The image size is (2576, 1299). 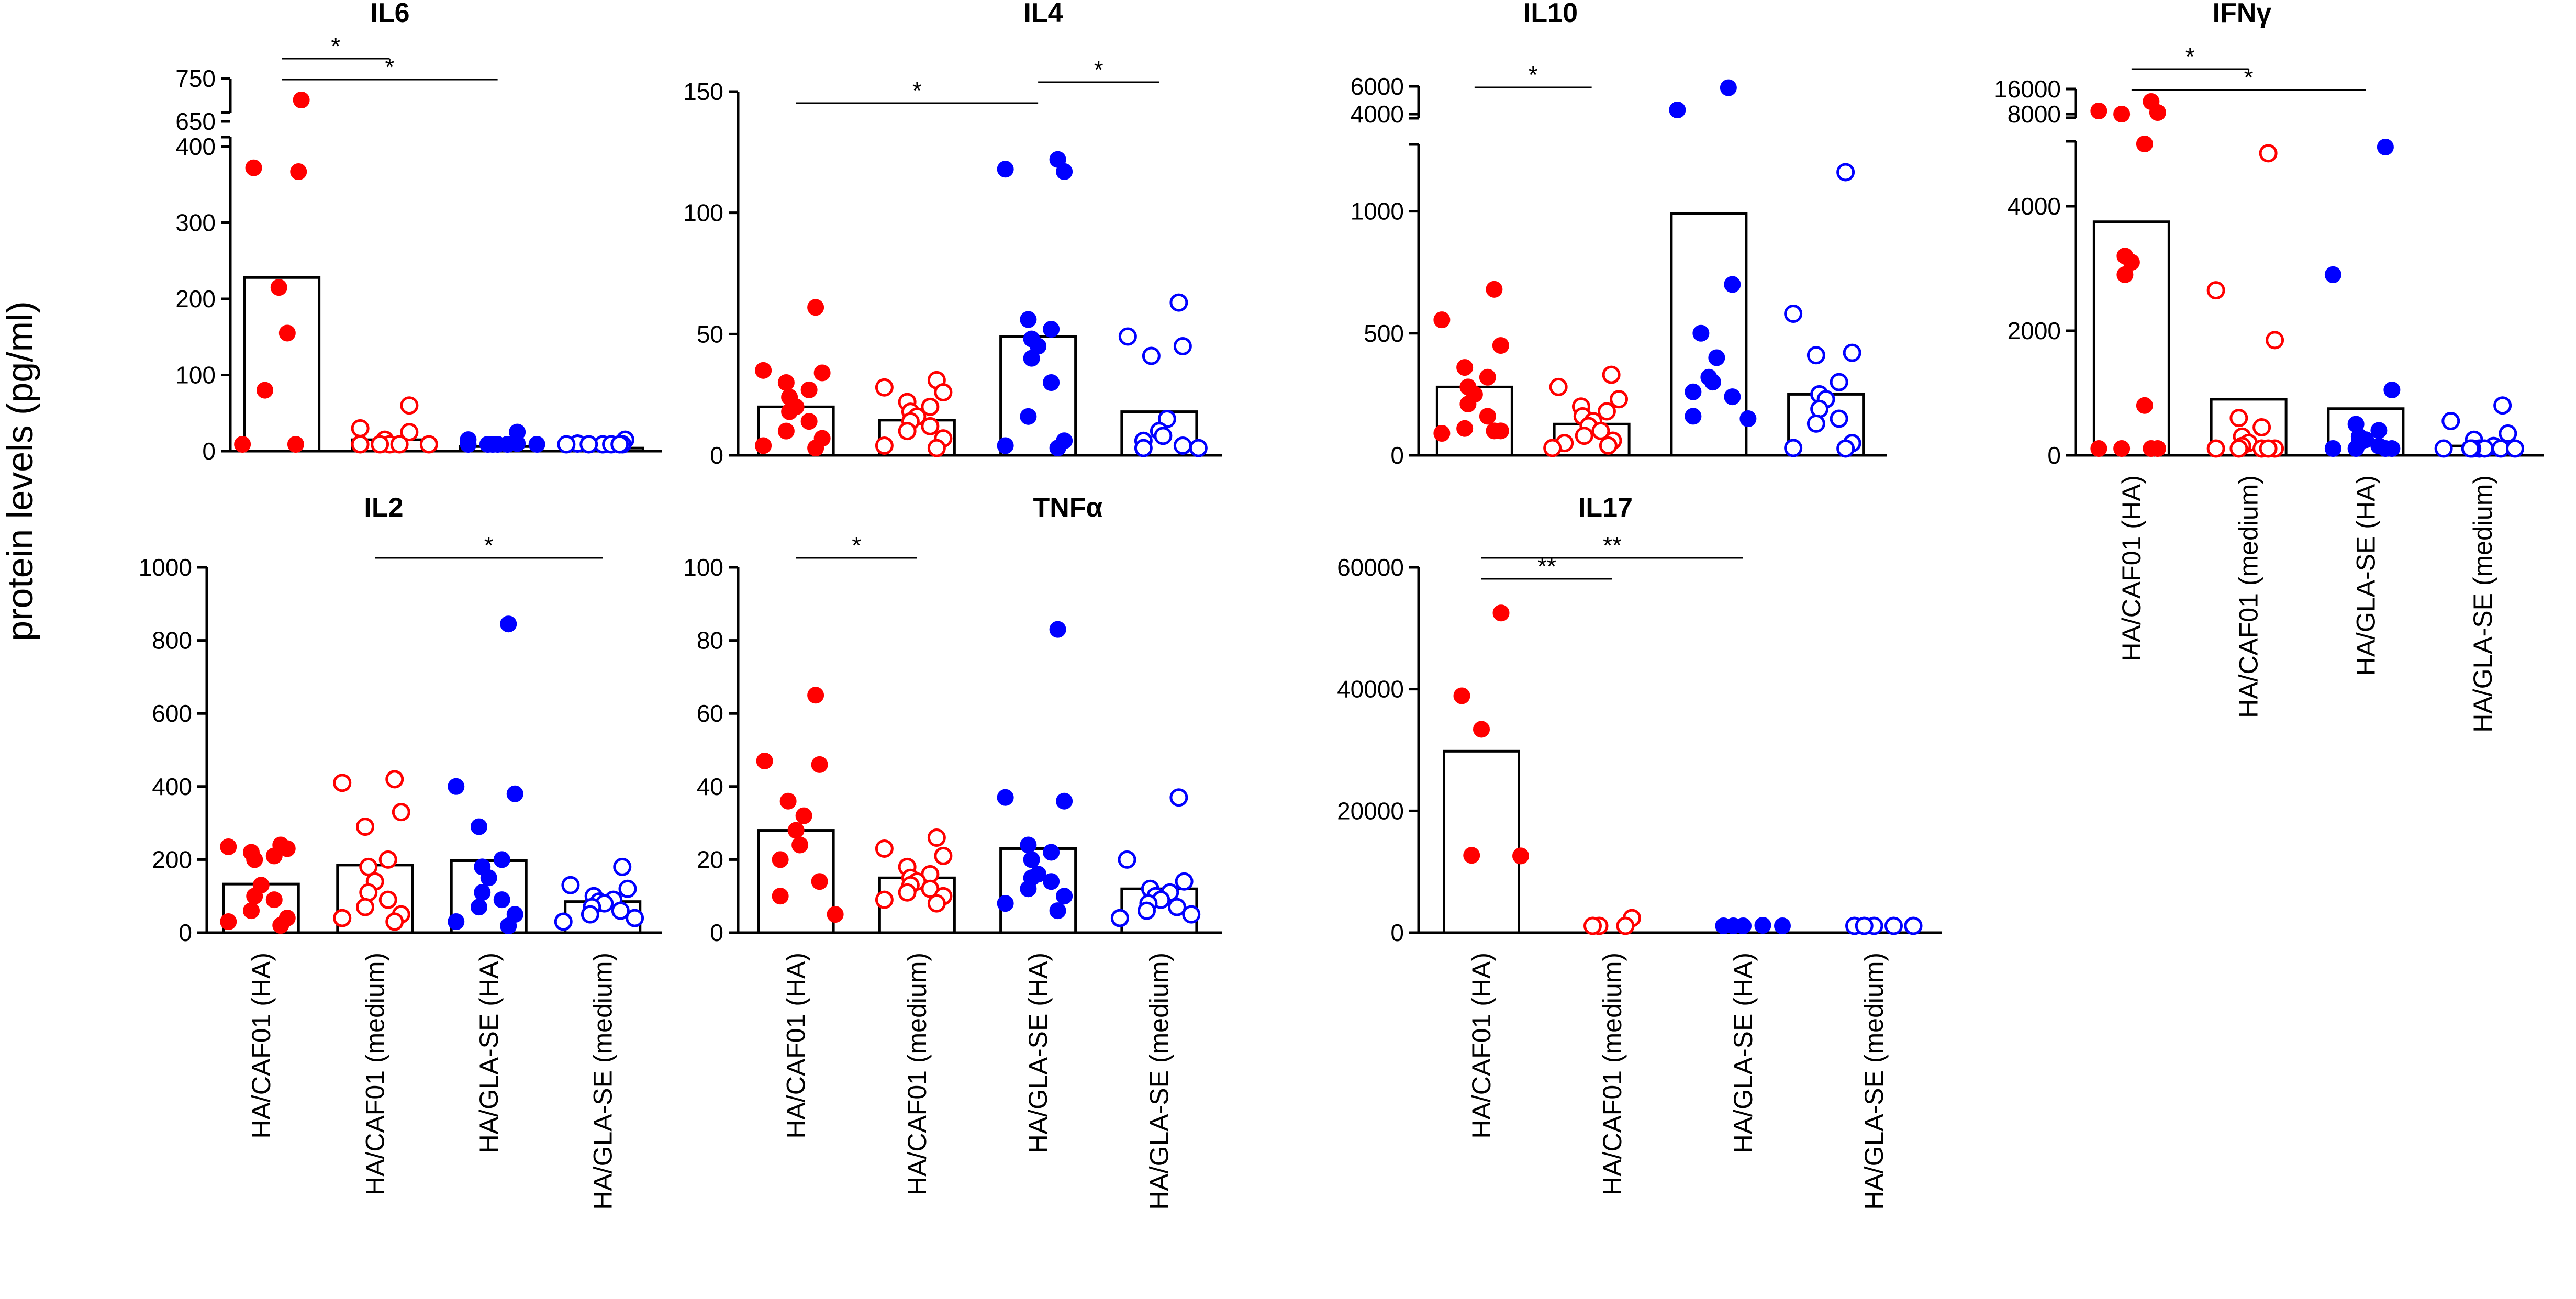 I want to click on y-tick-label: 20000, so click(x=1370, y=810).